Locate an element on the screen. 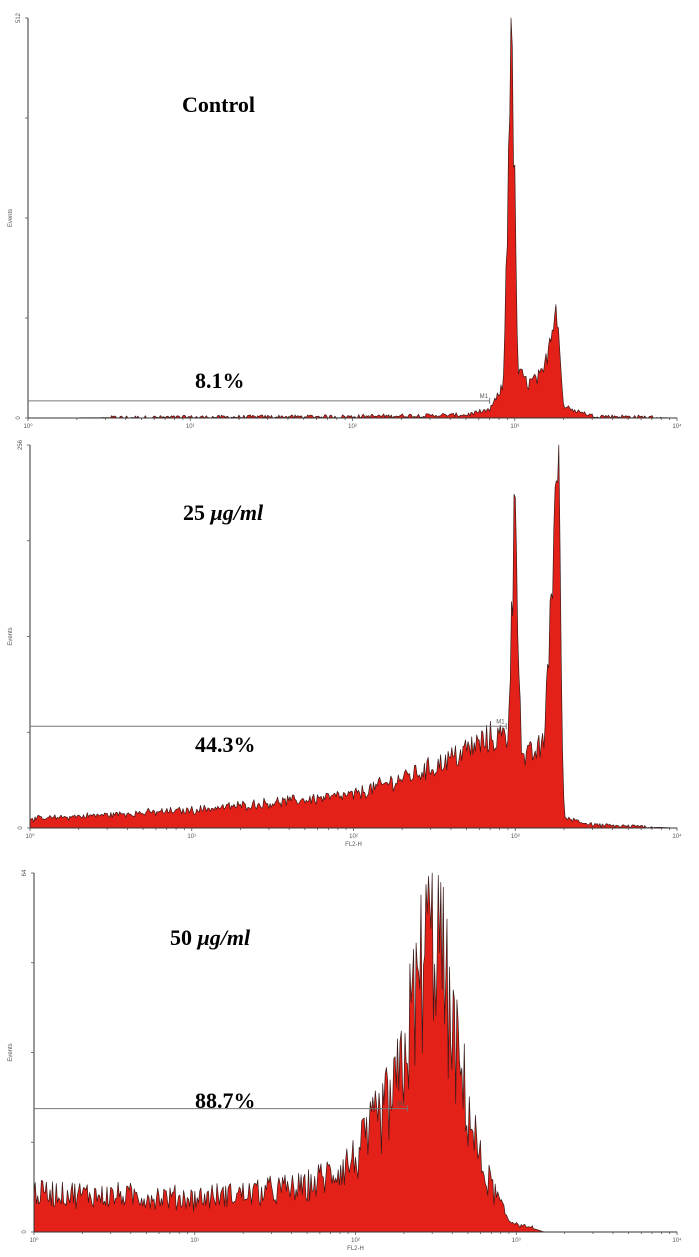 The image size is (699, 1257). y-tick-label: 64 is located at coordinates (25, 872).